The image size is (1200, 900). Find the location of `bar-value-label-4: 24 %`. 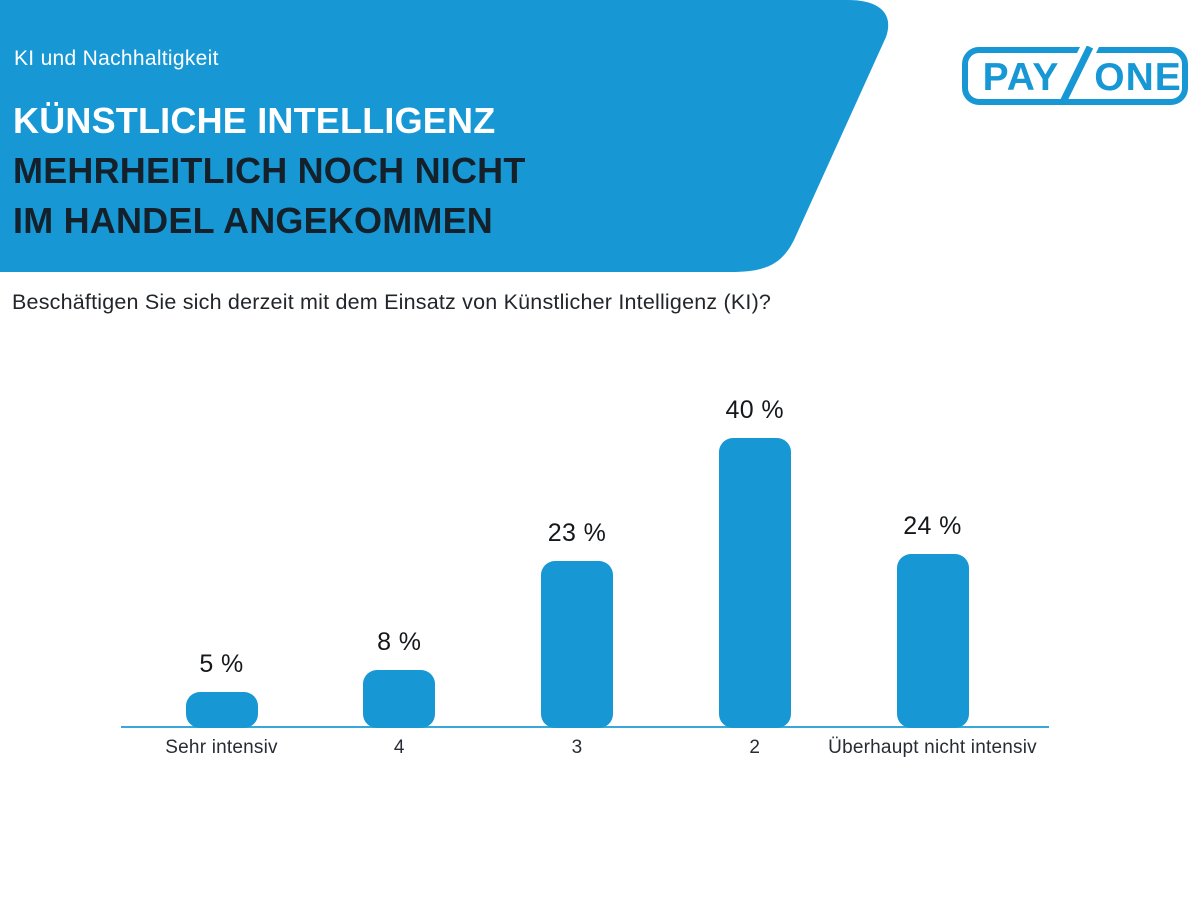

bar-value-label-4: 24 % is located at coordinates (932, 526).